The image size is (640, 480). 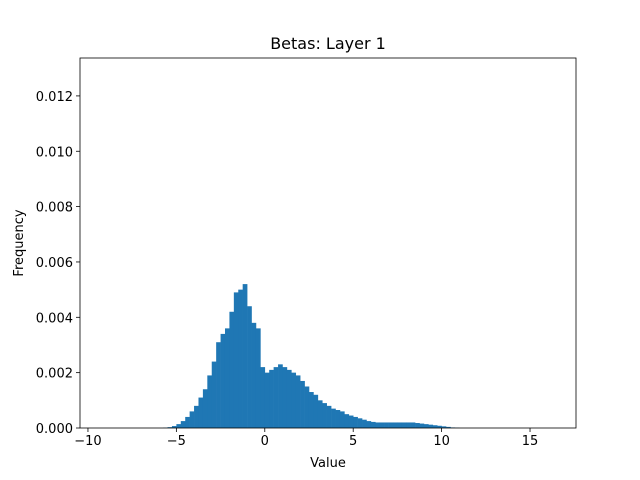 What do you see at coordinates (54, 318) in the screenshot?
I see `y-tick-label: 0.004` at bounding box center [54, 318].